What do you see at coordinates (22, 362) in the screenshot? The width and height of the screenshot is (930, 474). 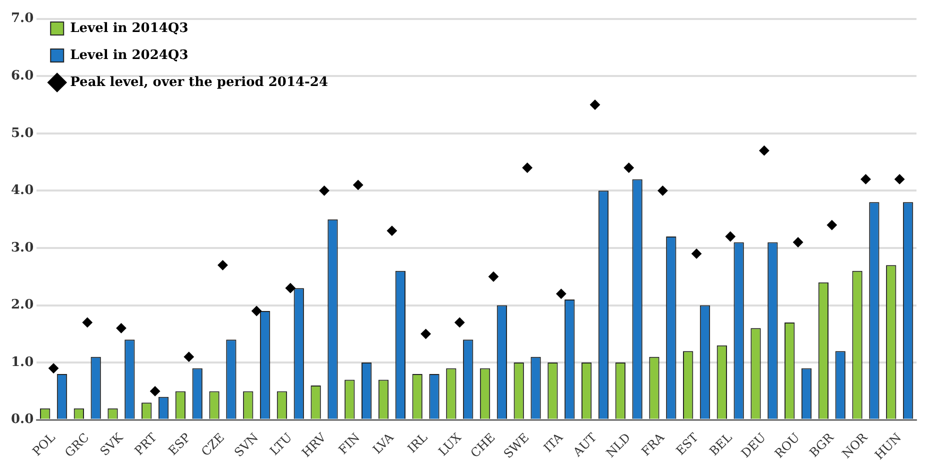 I see `y-tick-label: 1.0` at bounding box center [22, 362].